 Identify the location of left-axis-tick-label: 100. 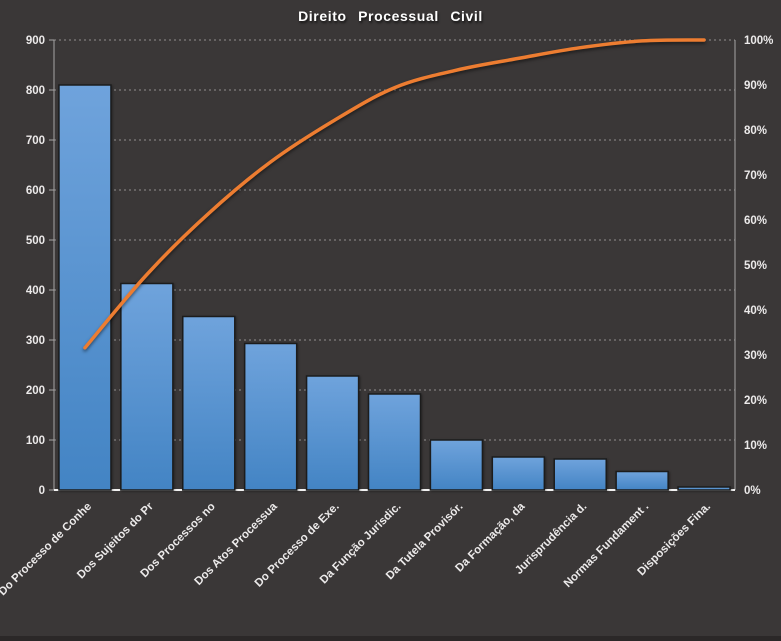
(35, 441).